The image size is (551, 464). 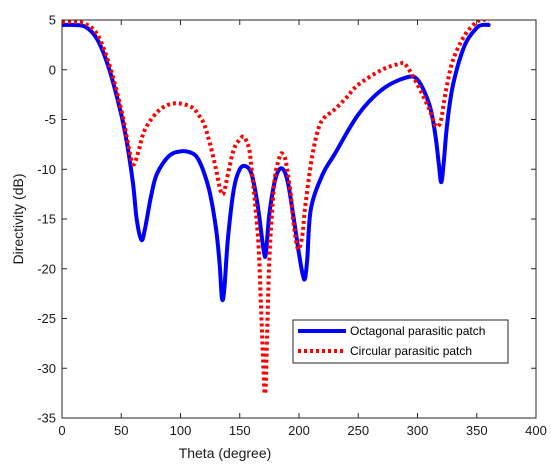 I want to click on y-tick-label: -5, so click(x=50, y=119).